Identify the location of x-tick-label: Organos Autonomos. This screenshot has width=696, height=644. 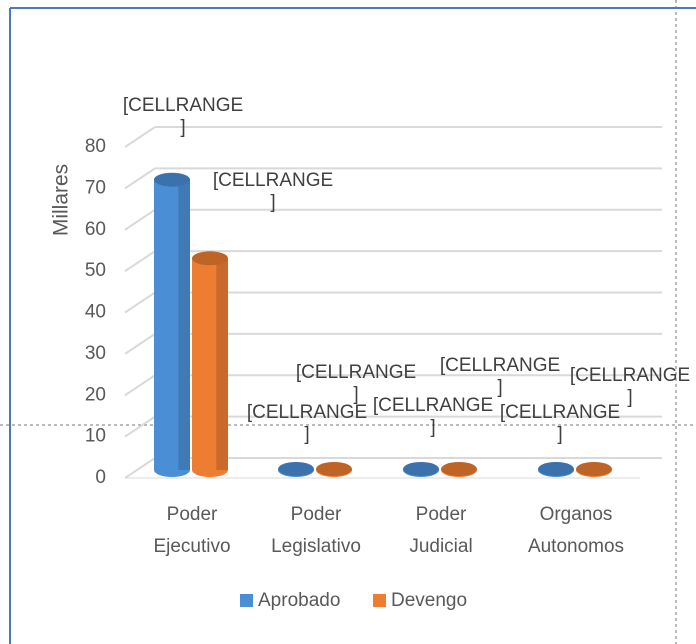
(576, 530).